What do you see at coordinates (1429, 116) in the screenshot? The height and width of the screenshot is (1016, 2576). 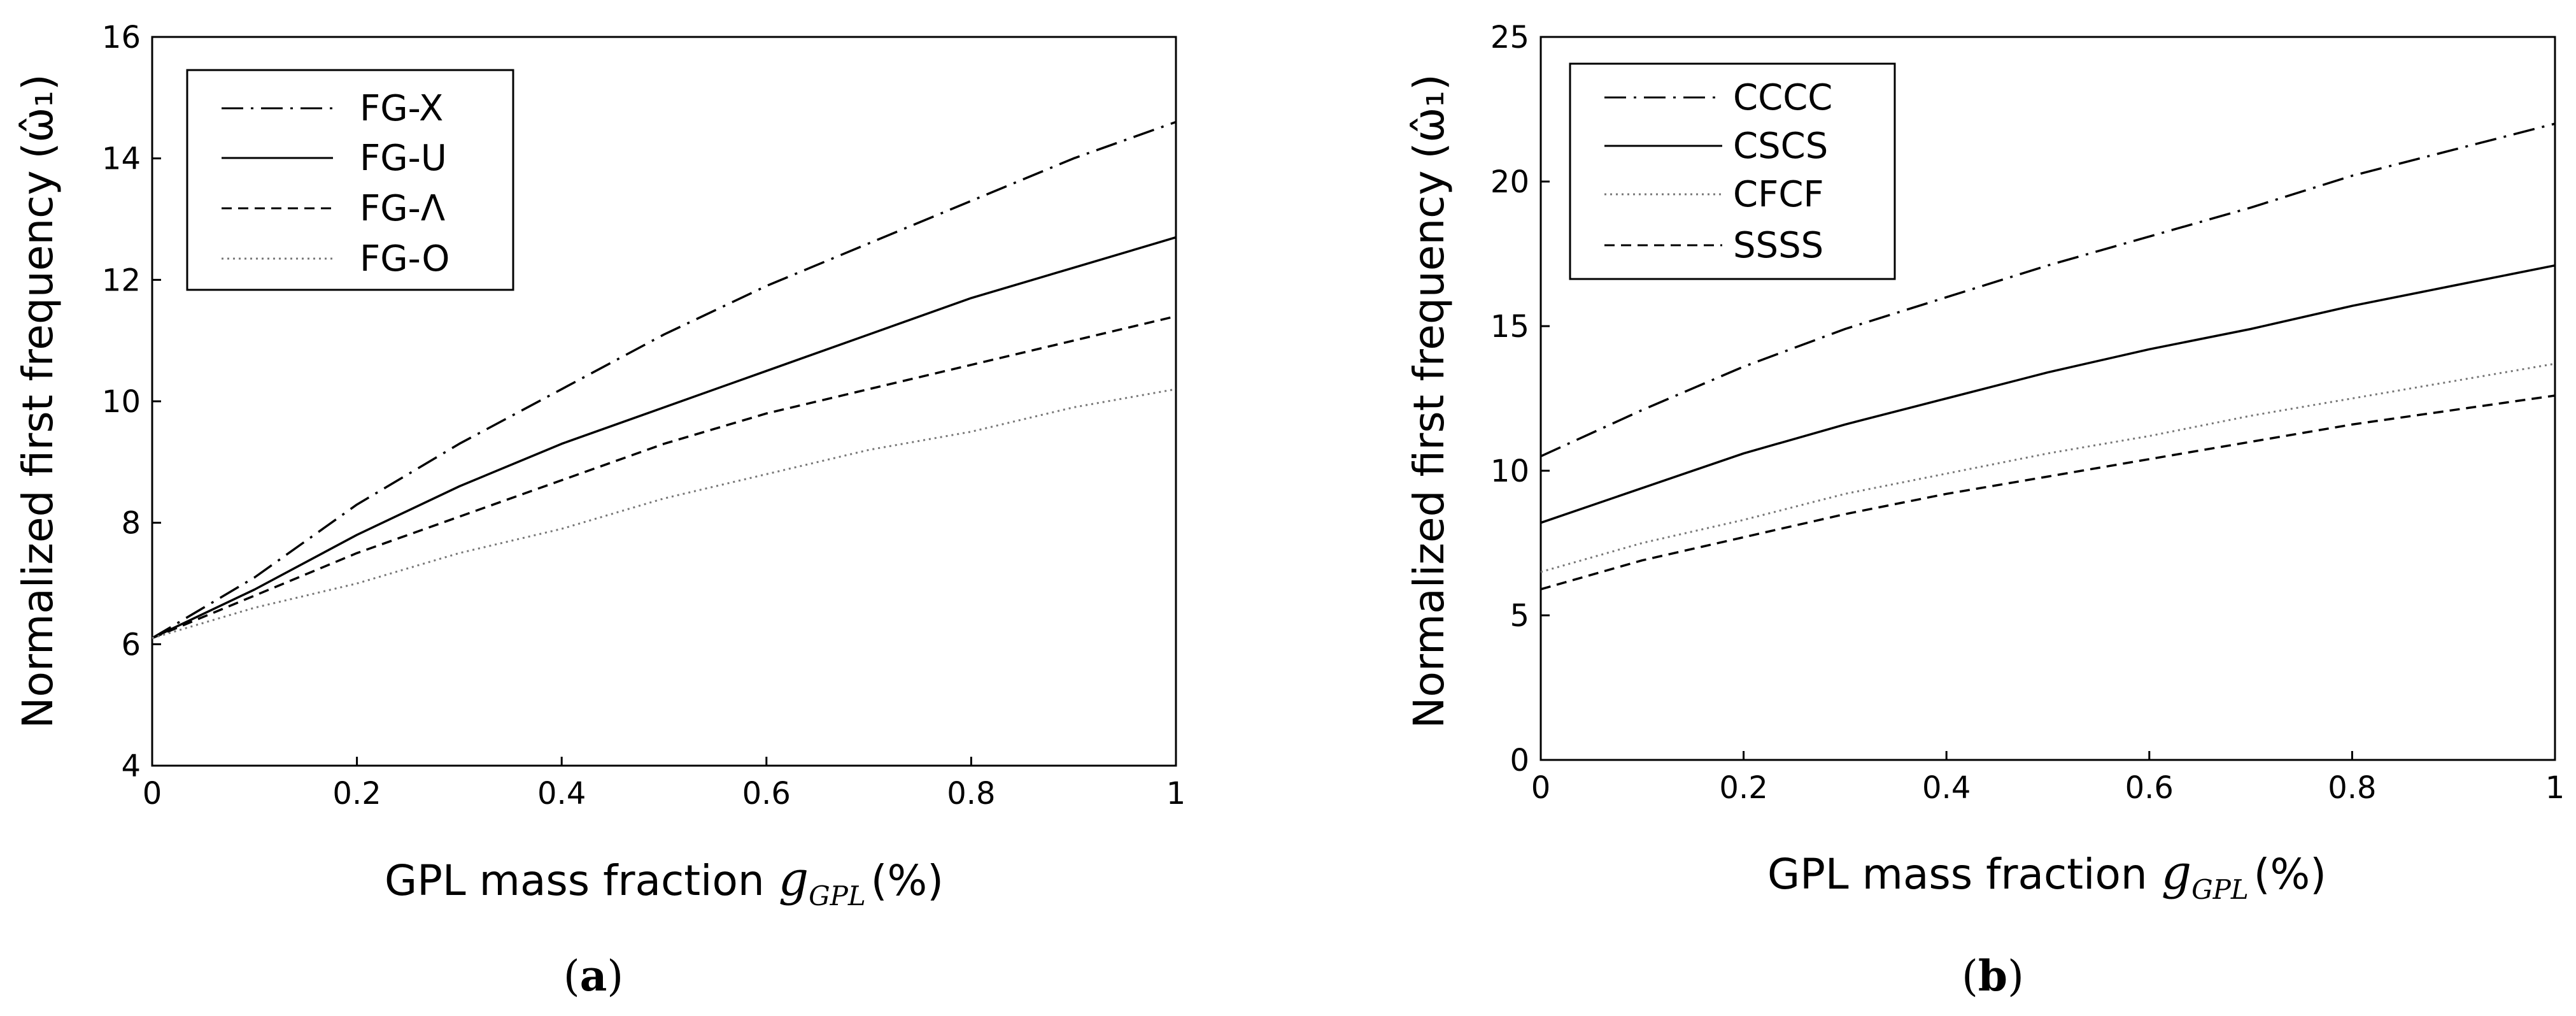 I see `panel-b-y-axis-label-symbol: (ω̂₁)` at bounding box center [1429, 116].